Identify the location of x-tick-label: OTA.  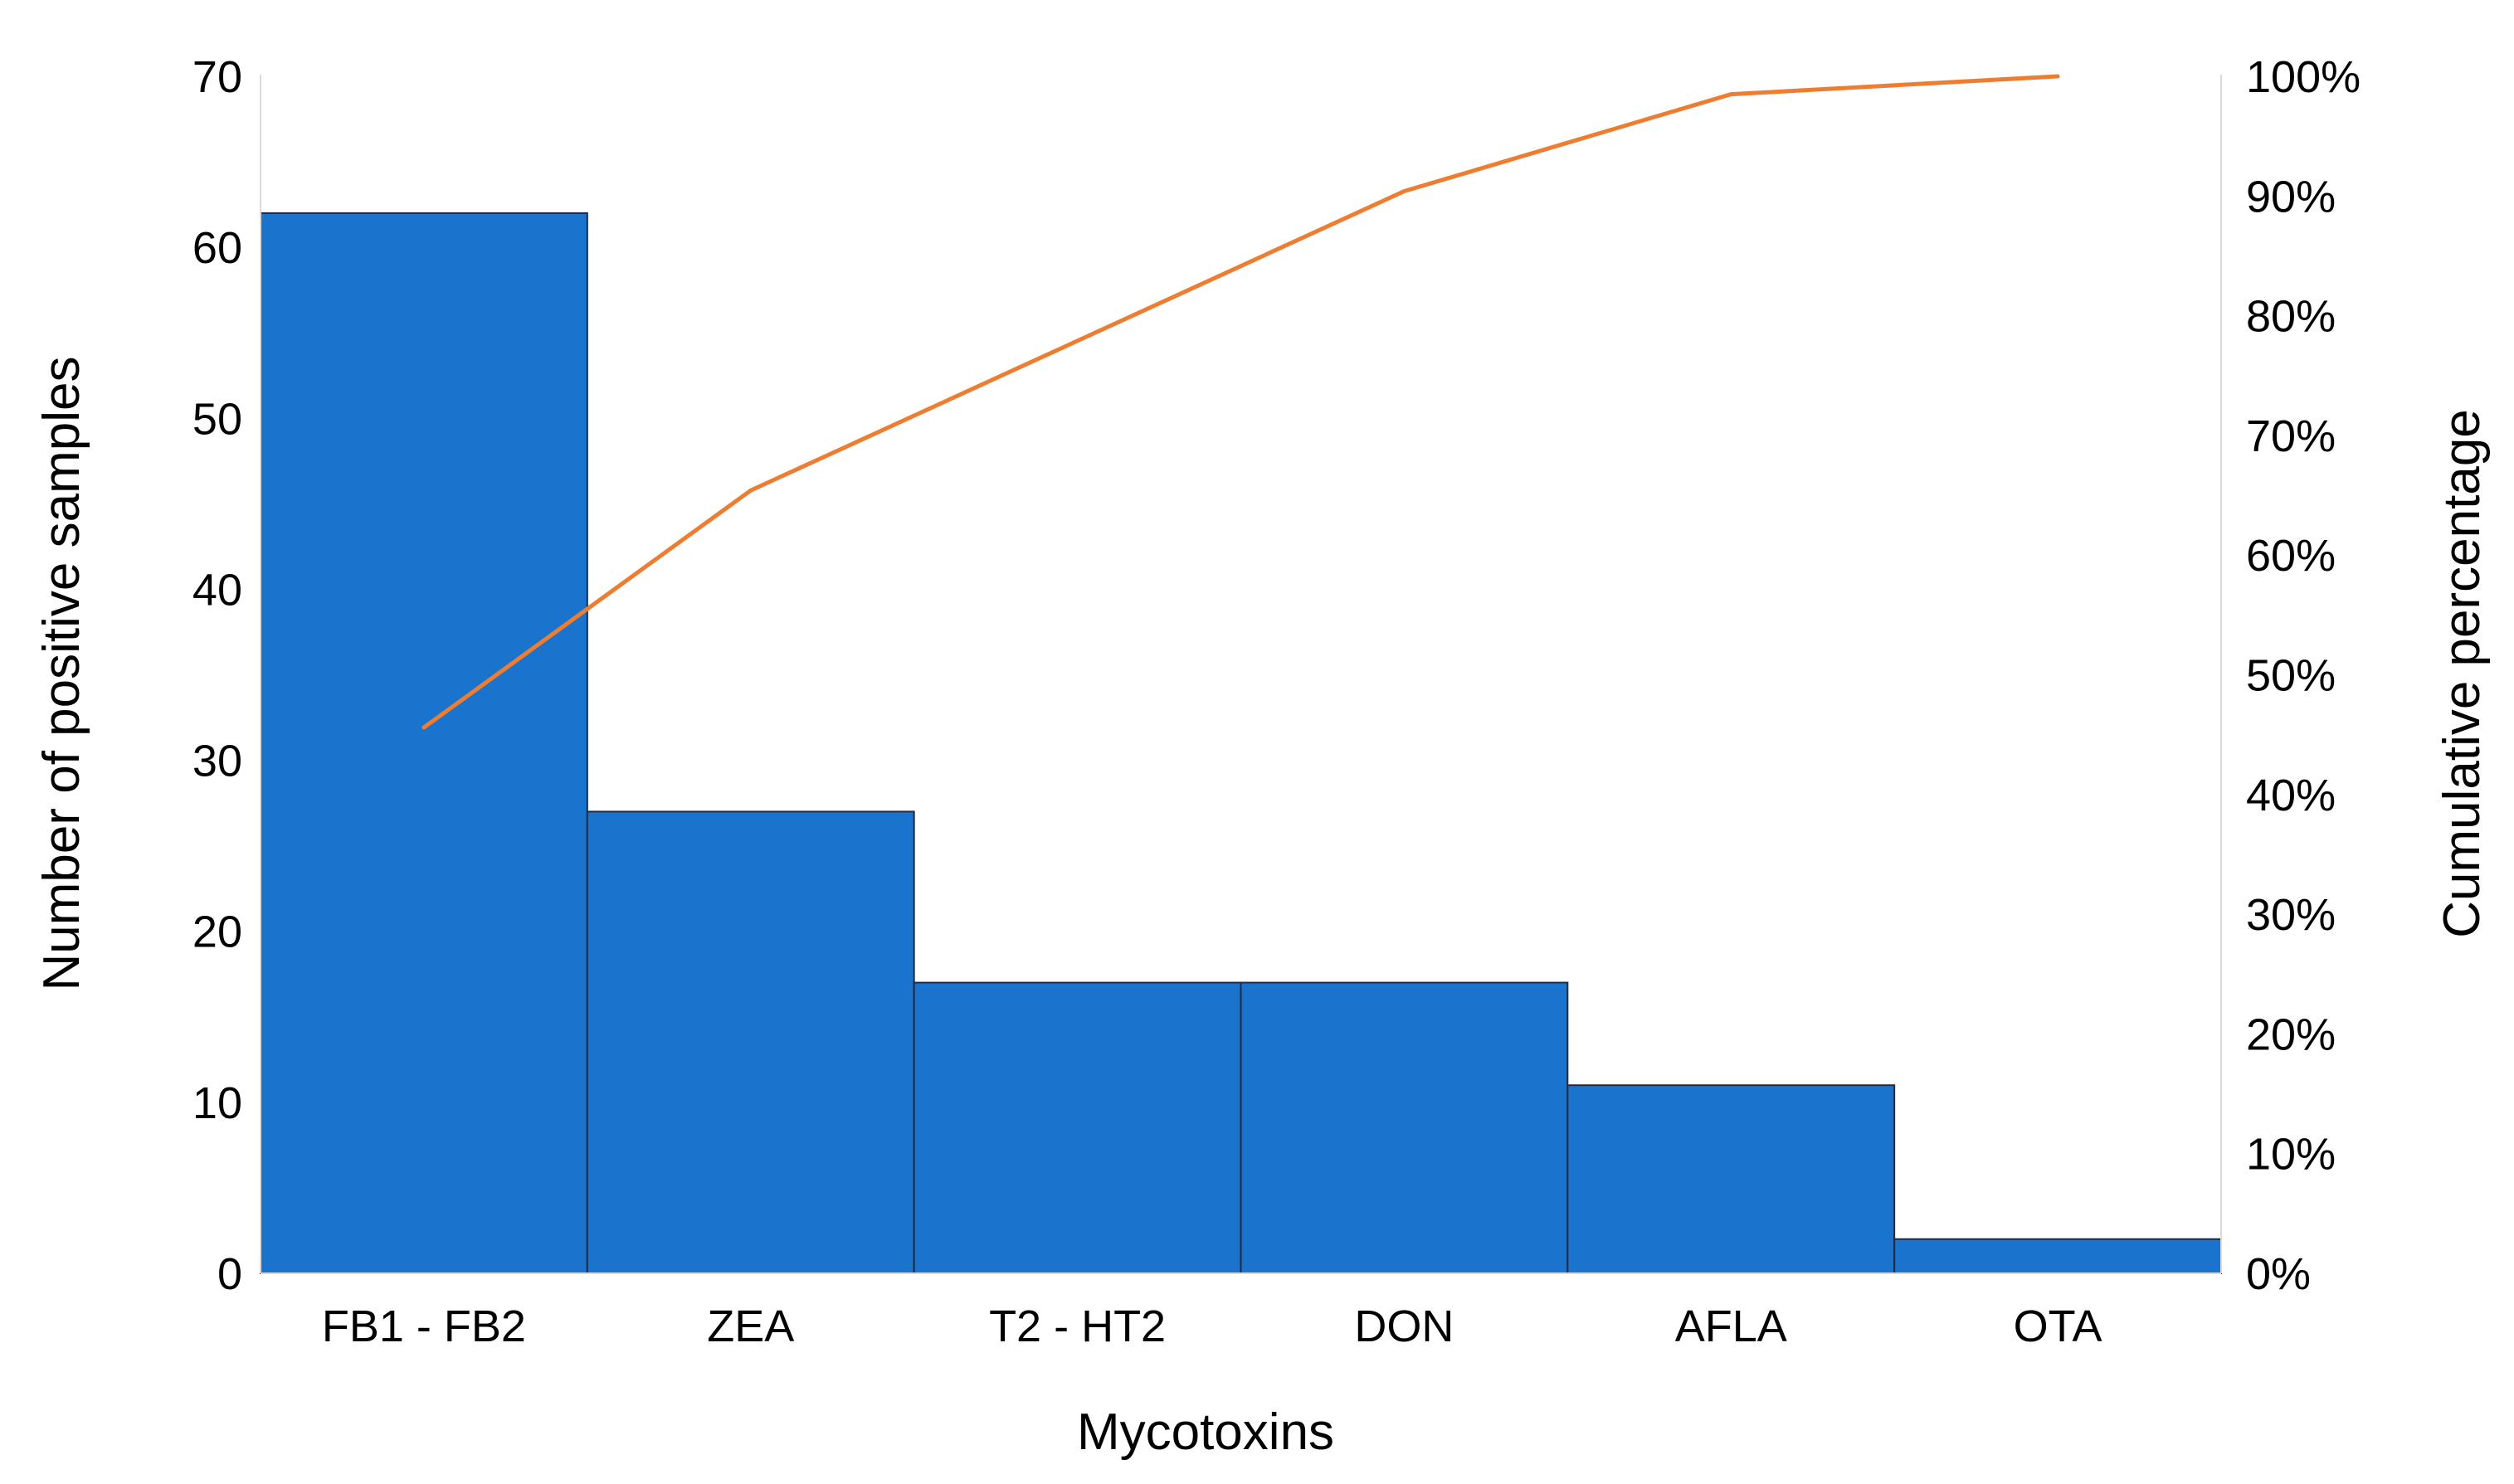
(2058, 1326).